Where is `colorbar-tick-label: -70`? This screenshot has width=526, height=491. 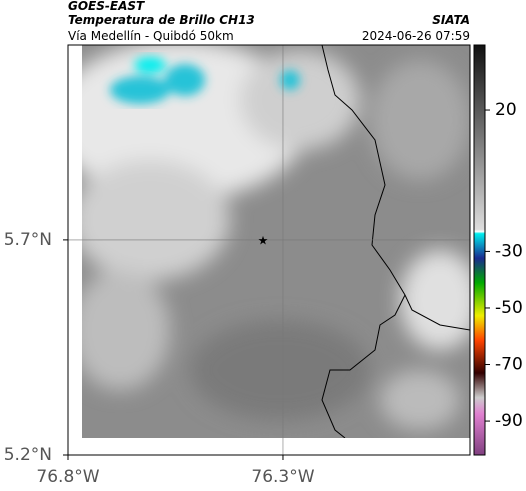 colorbar-tick-label: -70 is located at coordinates (509, 365).